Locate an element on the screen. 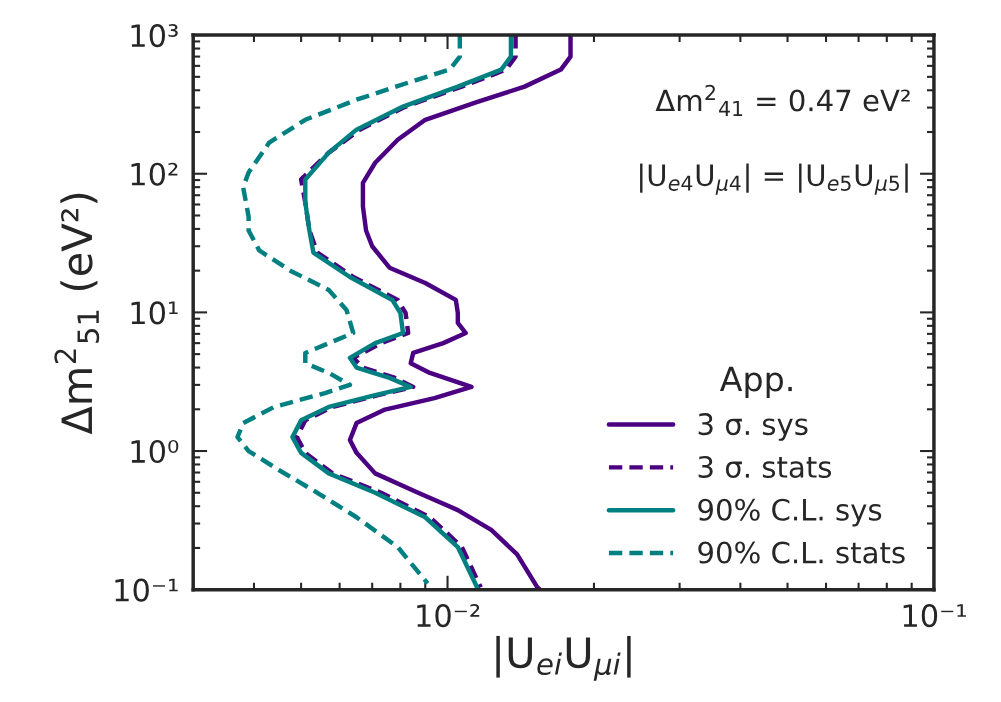  x-tick-label: 10⁻² is located at coordinates (448, 616).